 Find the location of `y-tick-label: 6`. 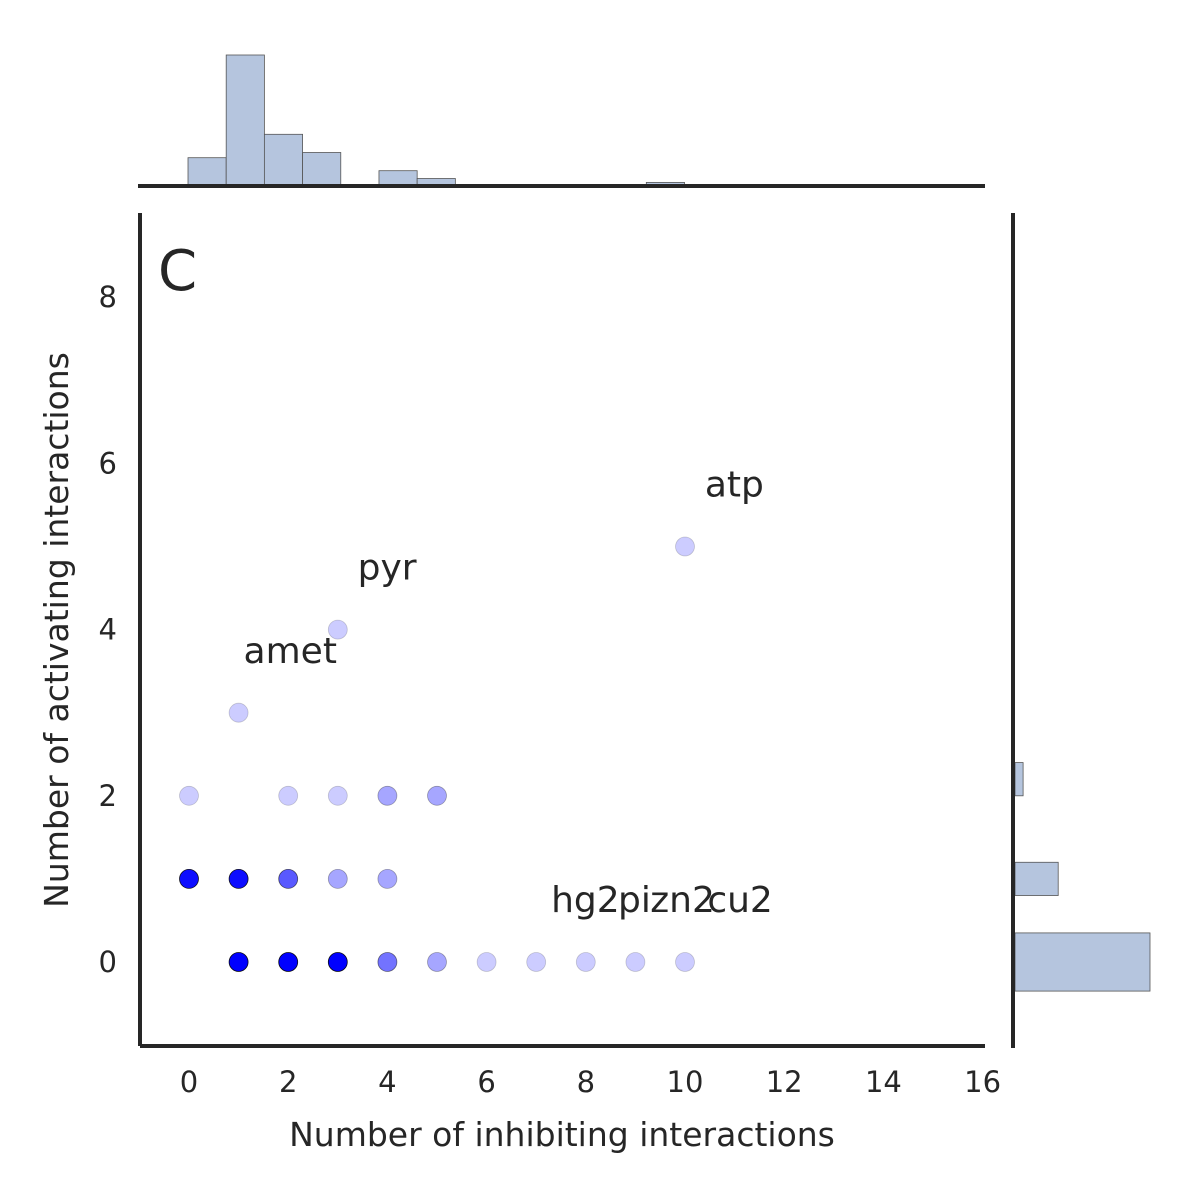

y-tick-label: 6 is located at coordinates (108, 463).